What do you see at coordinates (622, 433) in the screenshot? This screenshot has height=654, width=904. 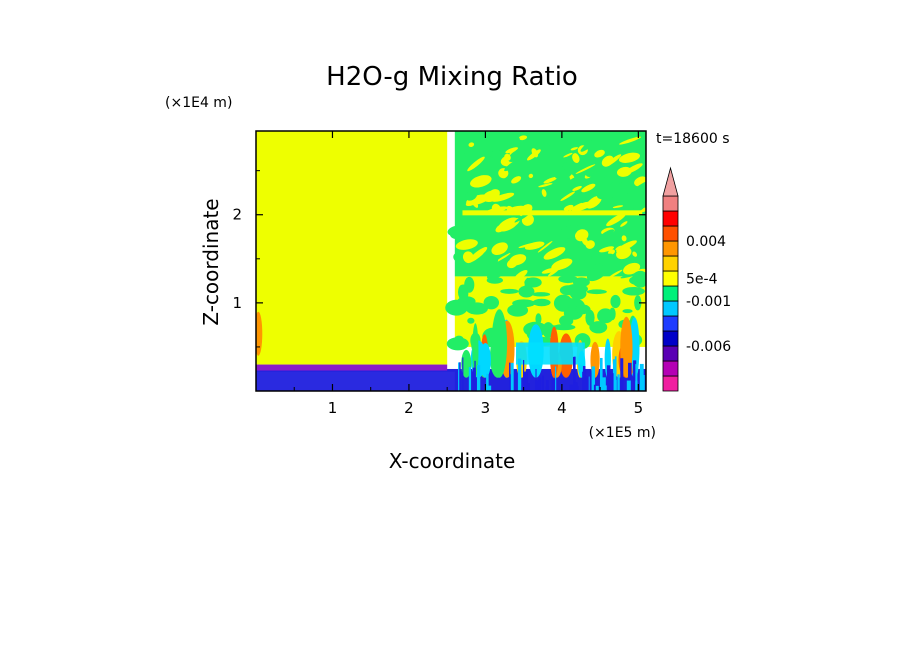 I see `x-unit-label: (×1E5 m)` at bounding box center [622, 433].